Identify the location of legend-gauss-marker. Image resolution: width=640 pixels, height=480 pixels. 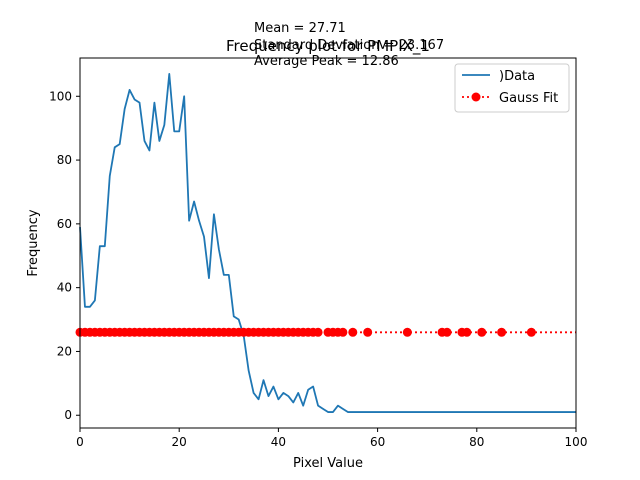
(476, 97).